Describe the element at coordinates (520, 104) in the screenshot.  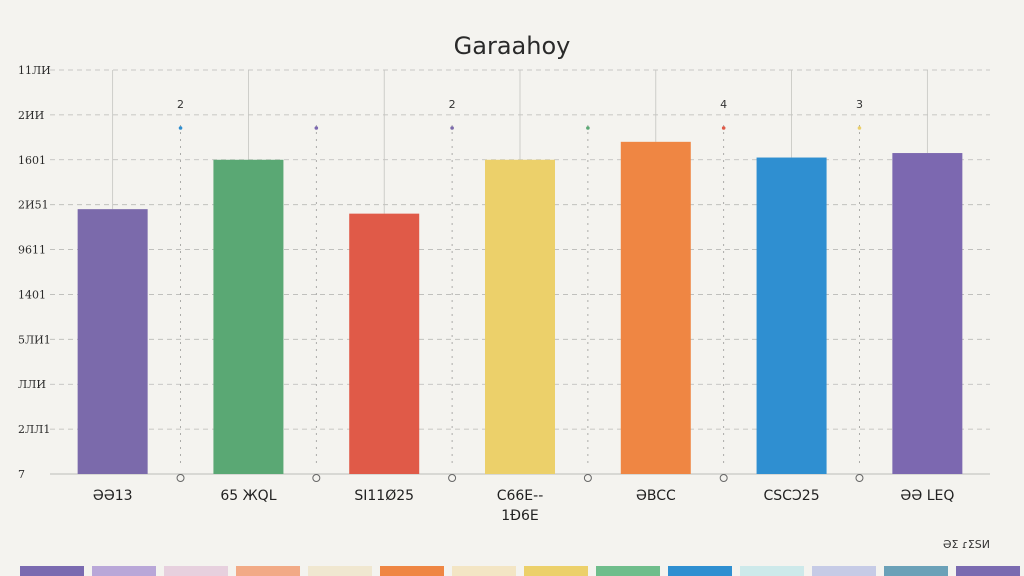
I see `top-labels: 2 2 4 3` at that location.